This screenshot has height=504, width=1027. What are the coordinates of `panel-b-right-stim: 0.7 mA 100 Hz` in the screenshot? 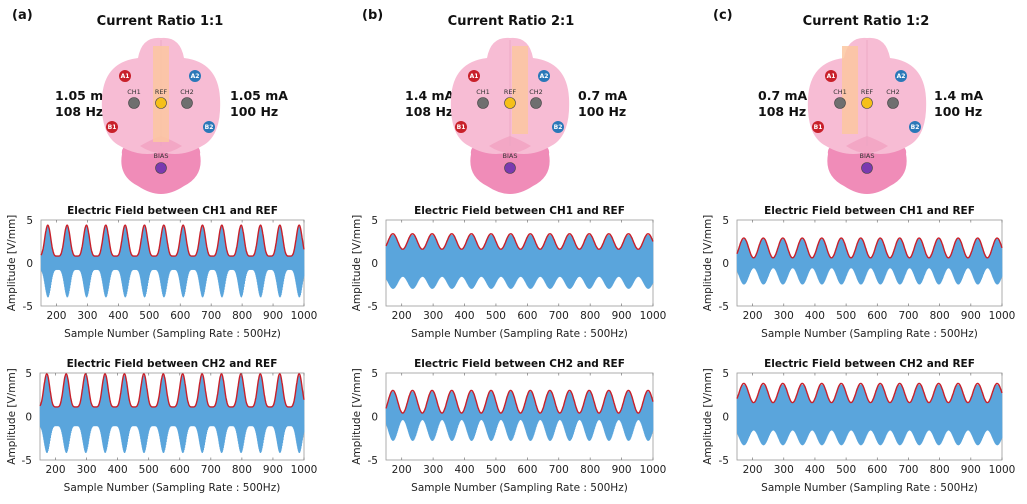 It's located at (602, 104).